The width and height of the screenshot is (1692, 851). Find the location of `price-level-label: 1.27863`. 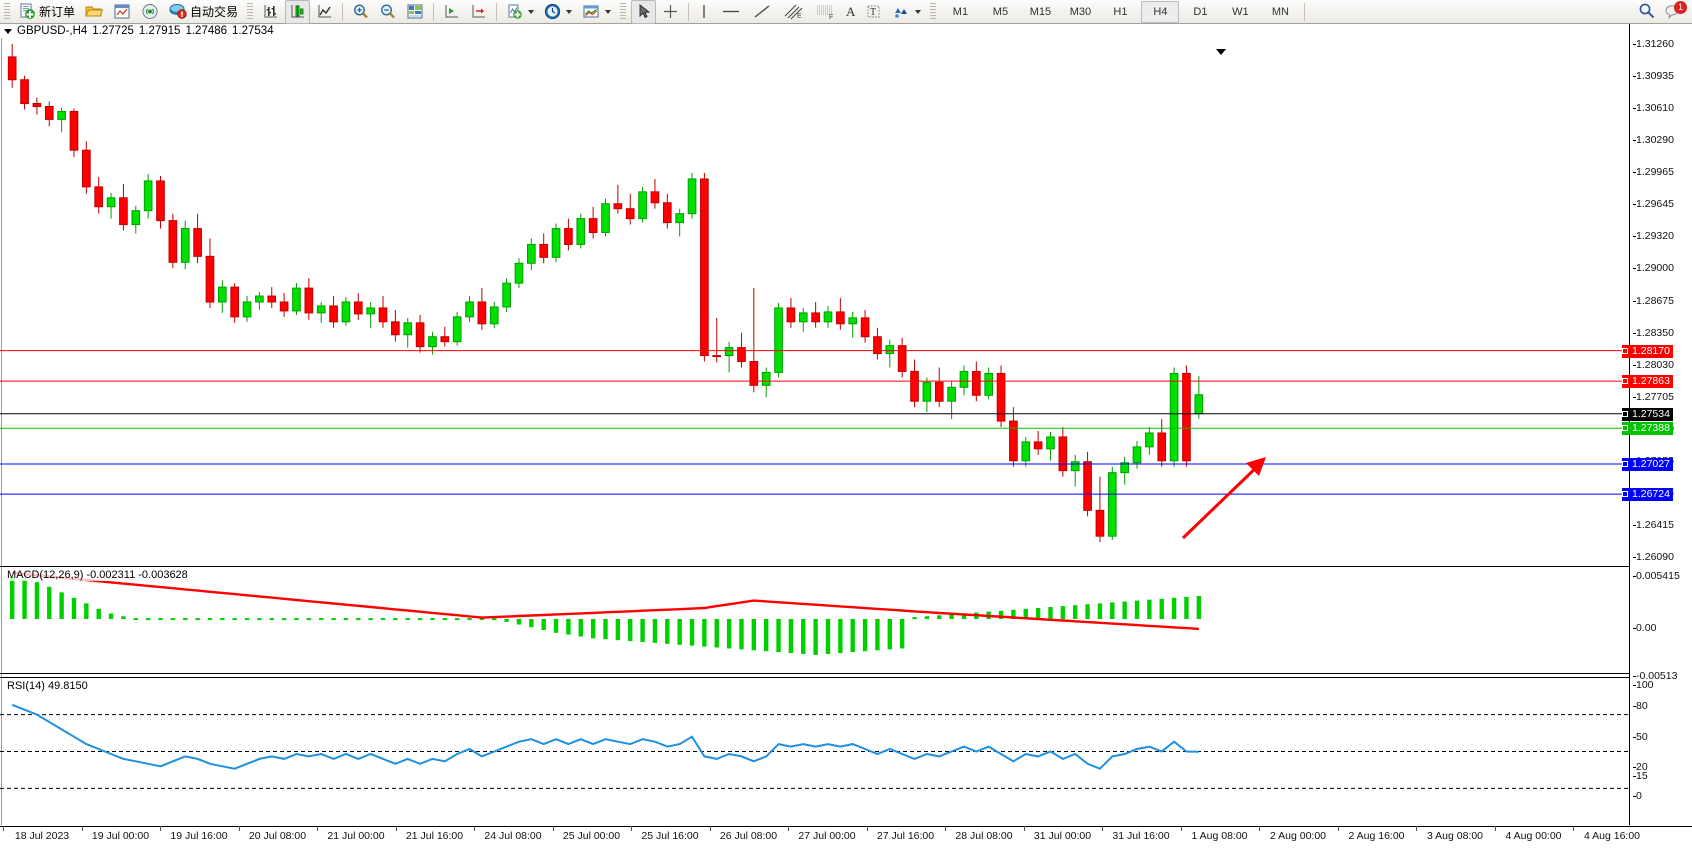

price-level-label: 1.27863 is located at coordinates (1647, 382).